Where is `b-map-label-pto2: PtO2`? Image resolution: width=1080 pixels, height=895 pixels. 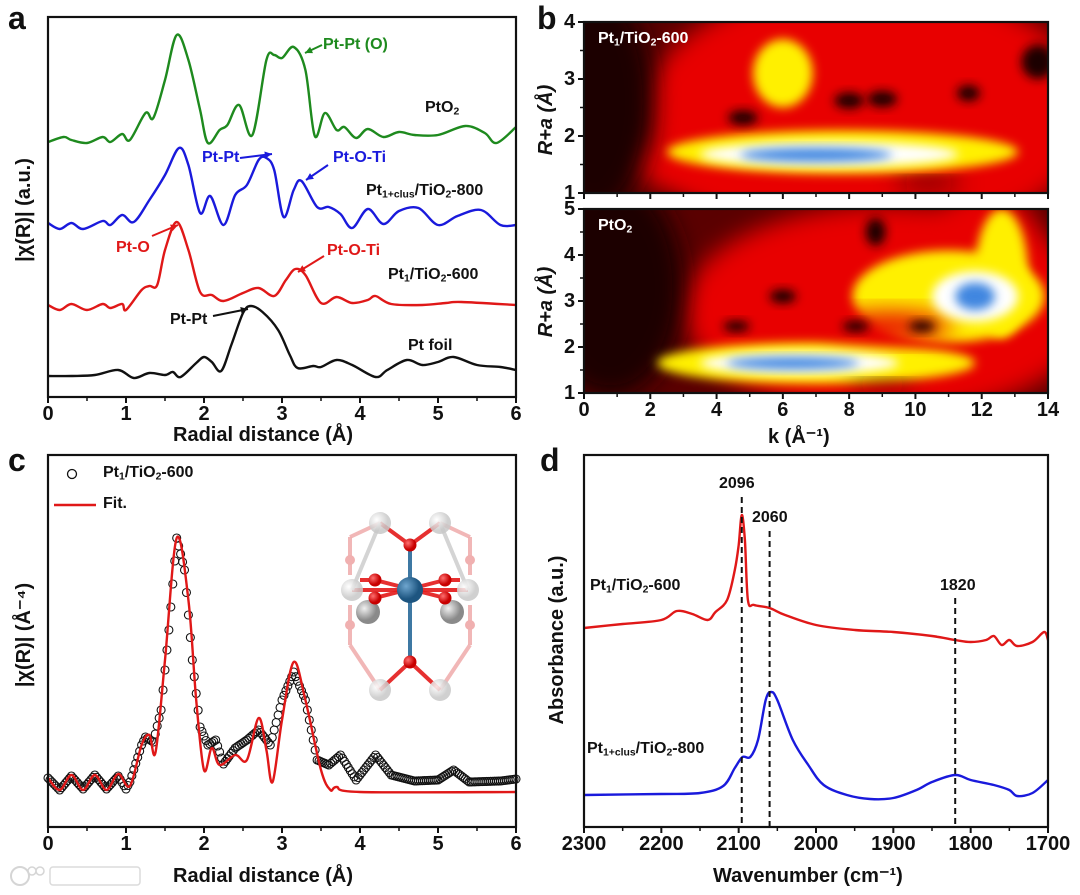 b-map-label-pto2: PtO2 is located at coordinates (615, 226).